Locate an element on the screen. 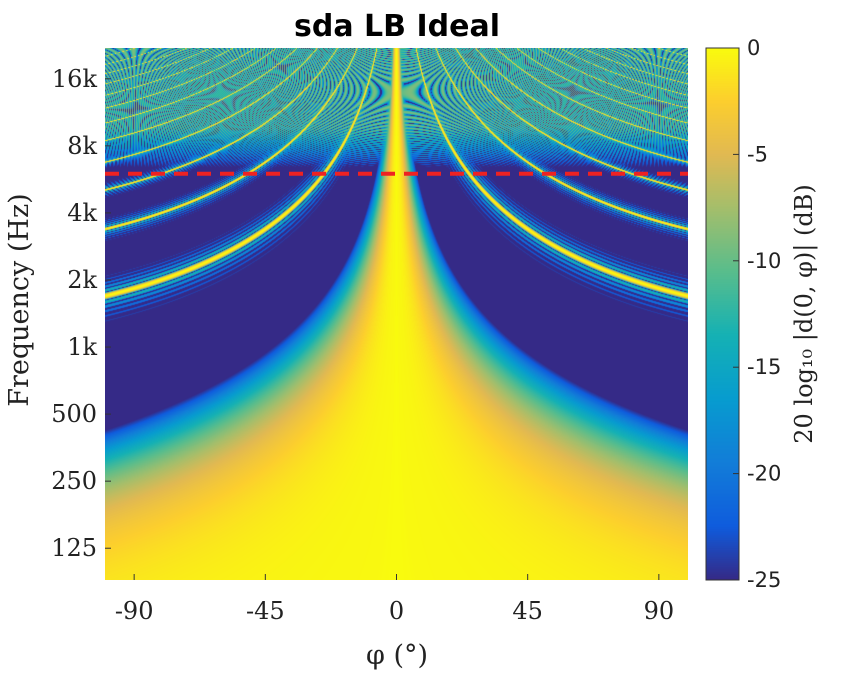 The image size is (846, 673). x-tick-label: 90 is located at coordinates (659, 611).